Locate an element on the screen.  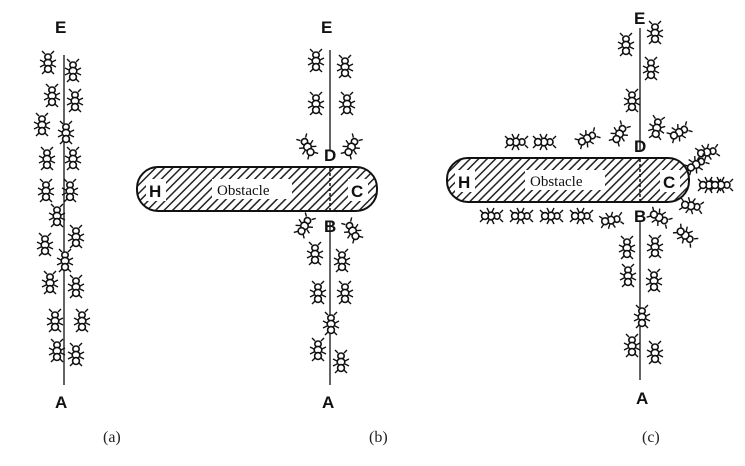
panel-a: E A (a) is located at coordinates (77, 232).